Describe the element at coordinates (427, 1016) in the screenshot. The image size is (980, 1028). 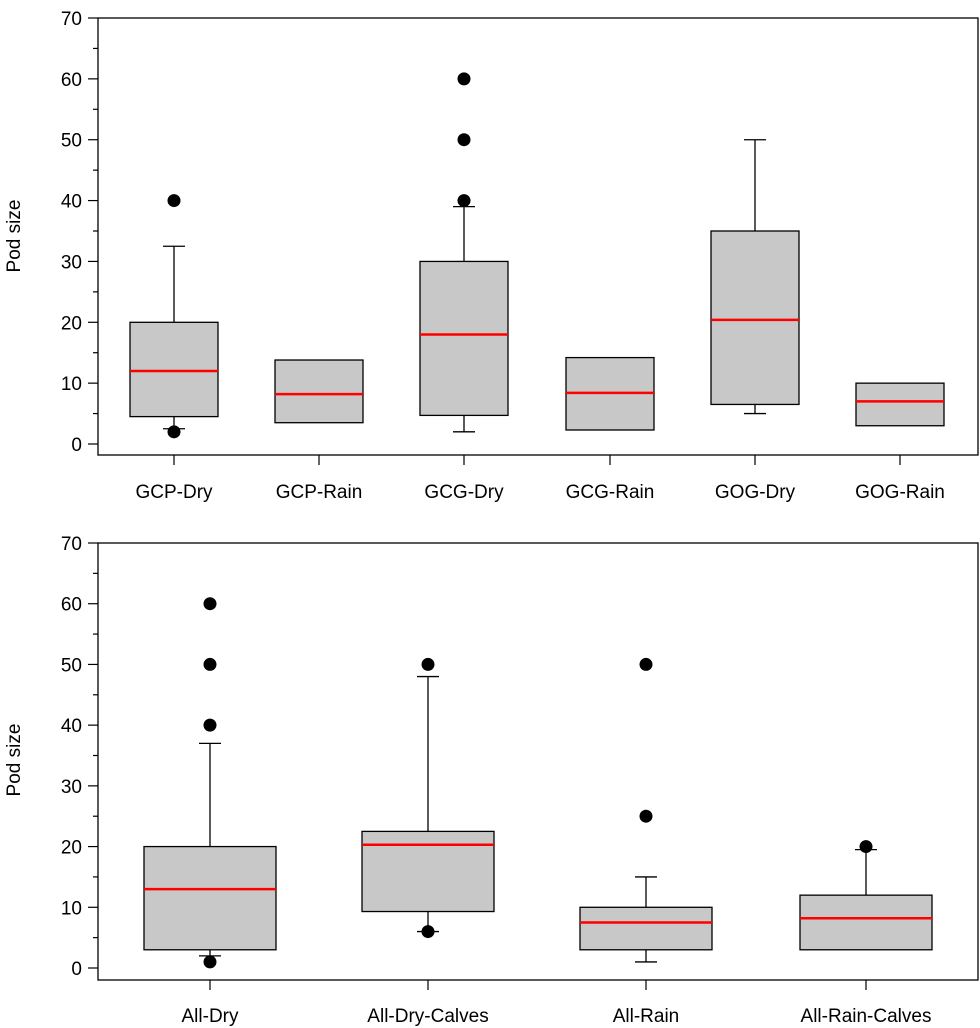
I see `x-category-label: All-Dry-Calves` at that location.